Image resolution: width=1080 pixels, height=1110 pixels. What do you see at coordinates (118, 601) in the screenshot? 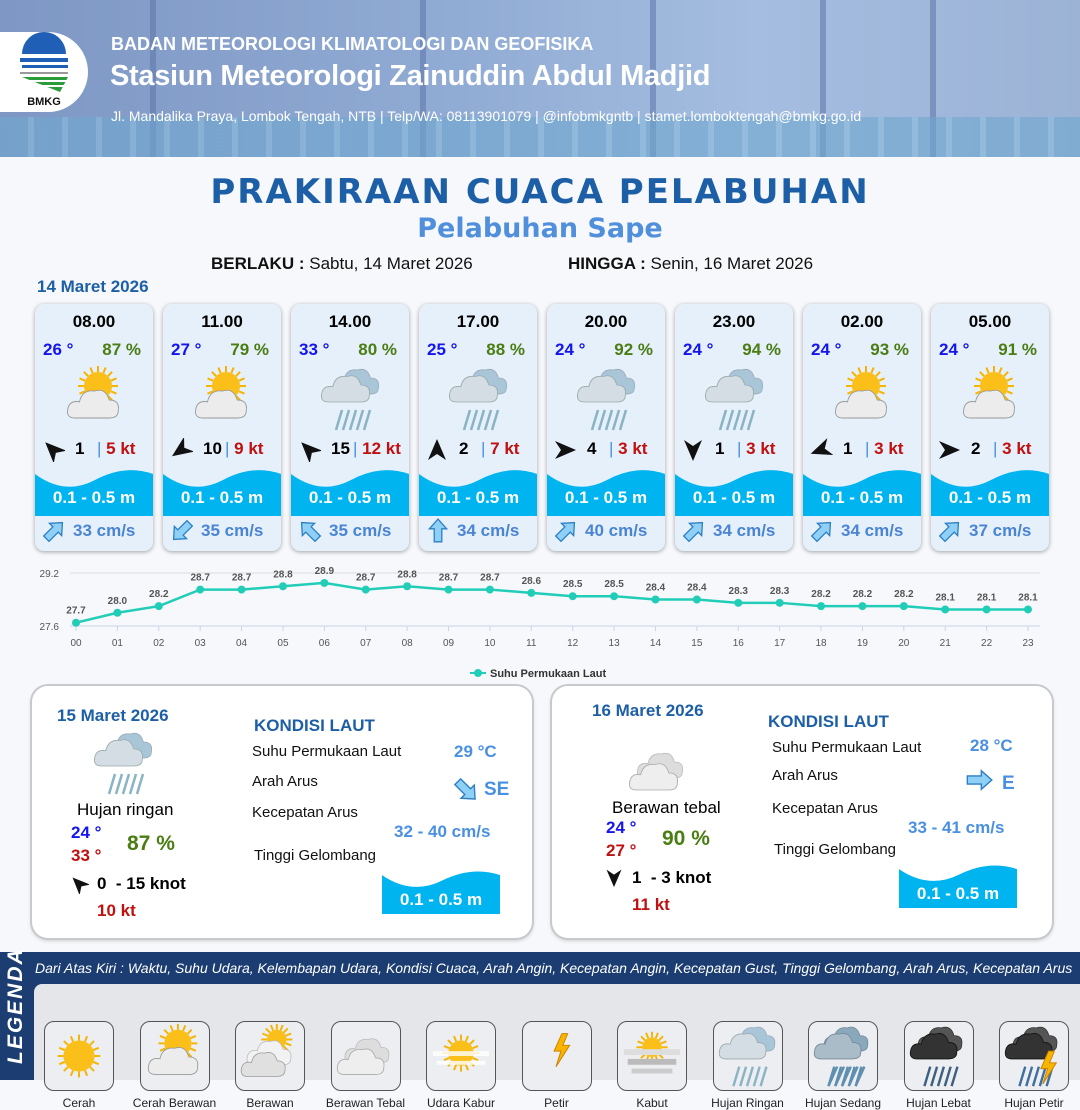
I see `data-label: 28.0` at bounding box center [118, 601].